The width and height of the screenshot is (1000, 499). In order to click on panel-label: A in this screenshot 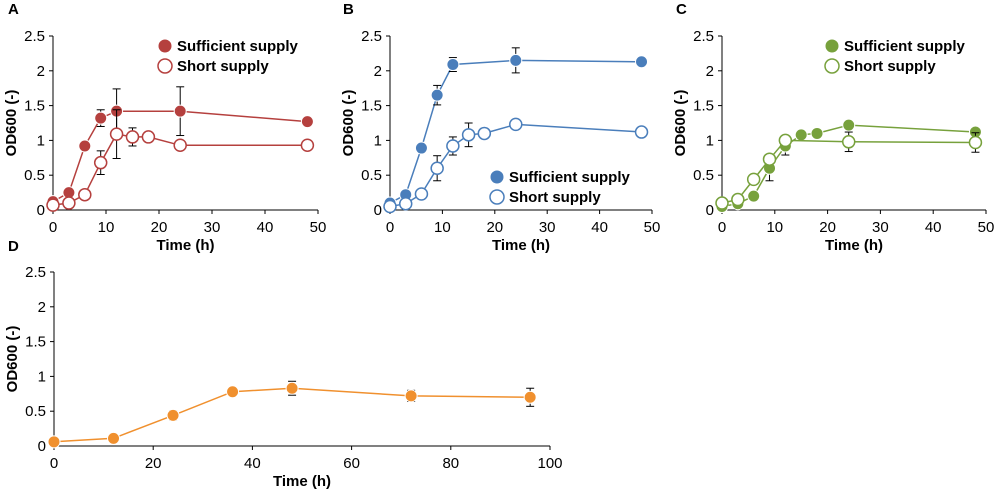, I will do `click(13, 9)`.